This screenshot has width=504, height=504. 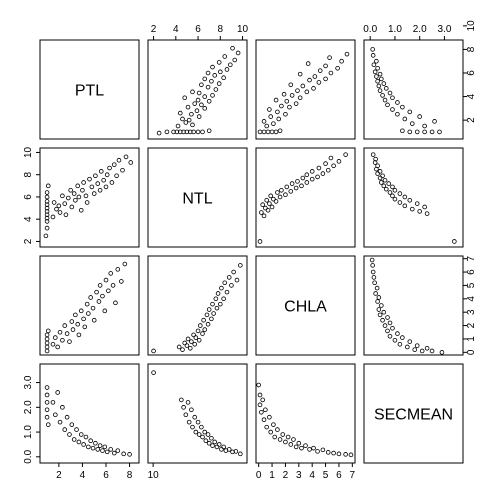 I want to click on panel-frame-ntl-ntl, so click(x=197, y=197).